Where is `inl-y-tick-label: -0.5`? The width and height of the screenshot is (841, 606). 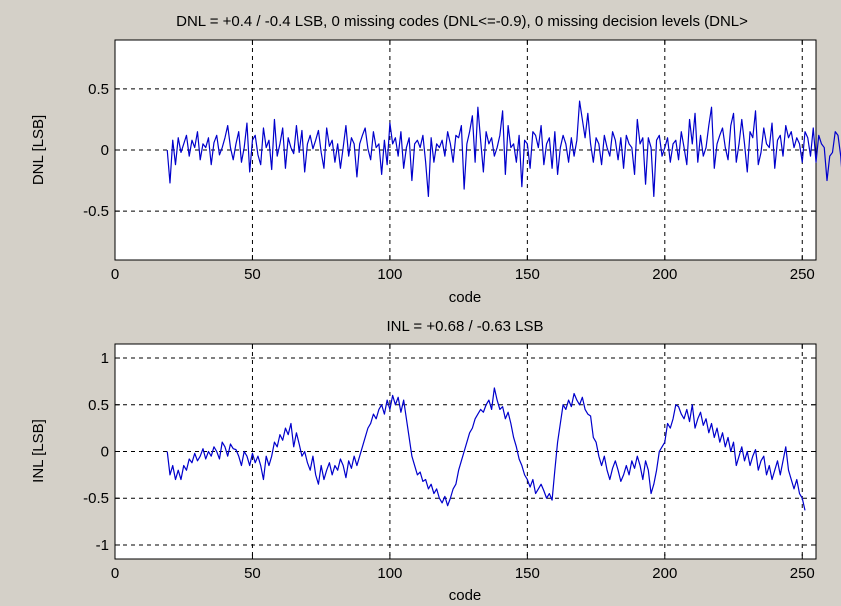
inl-y-tick-label: -0.5 is located at coordinates (96, 498).